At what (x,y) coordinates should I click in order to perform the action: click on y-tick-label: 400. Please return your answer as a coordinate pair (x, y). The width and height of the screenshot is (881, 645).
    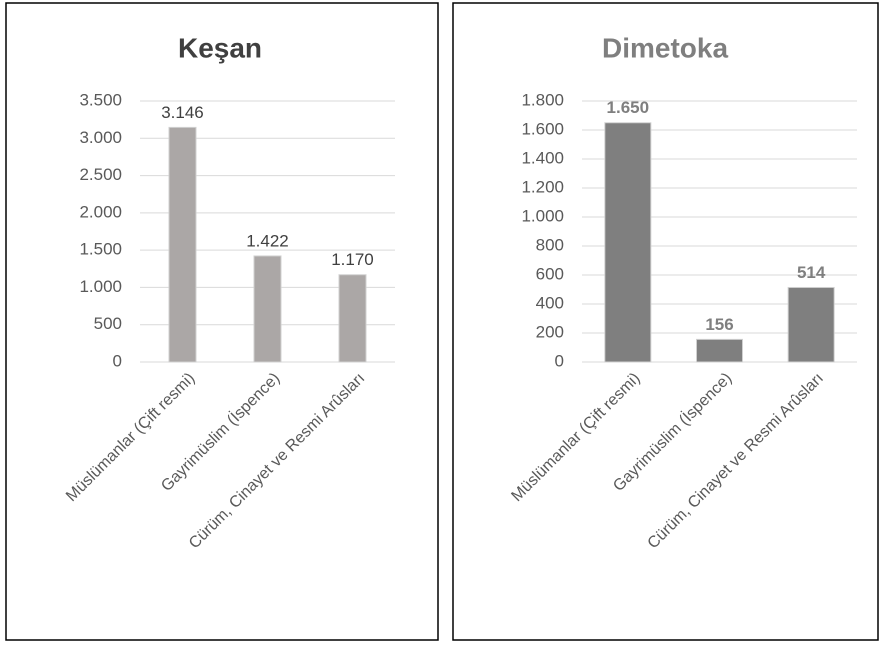
    Looking at the image, I should click on (550, 302).